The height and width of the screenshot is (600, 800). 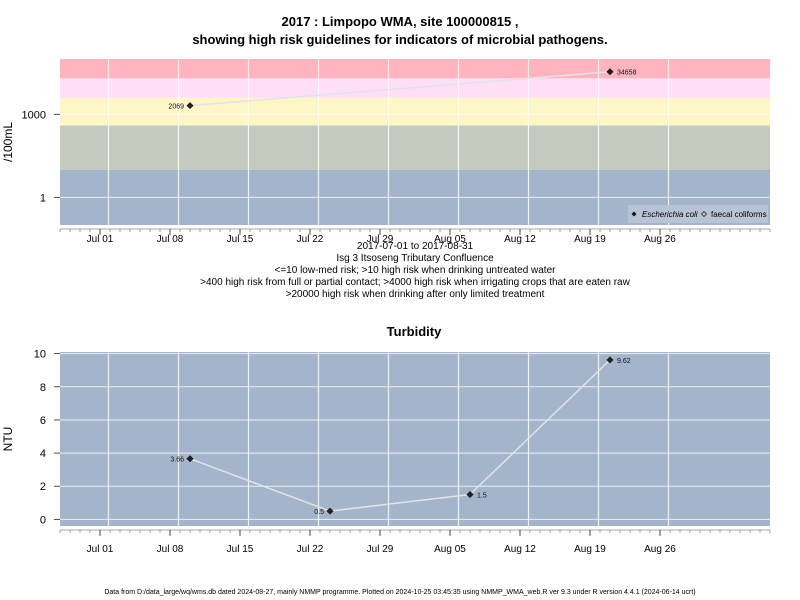 I want to click on data-label: 9.62, so click(x=624, y=361).